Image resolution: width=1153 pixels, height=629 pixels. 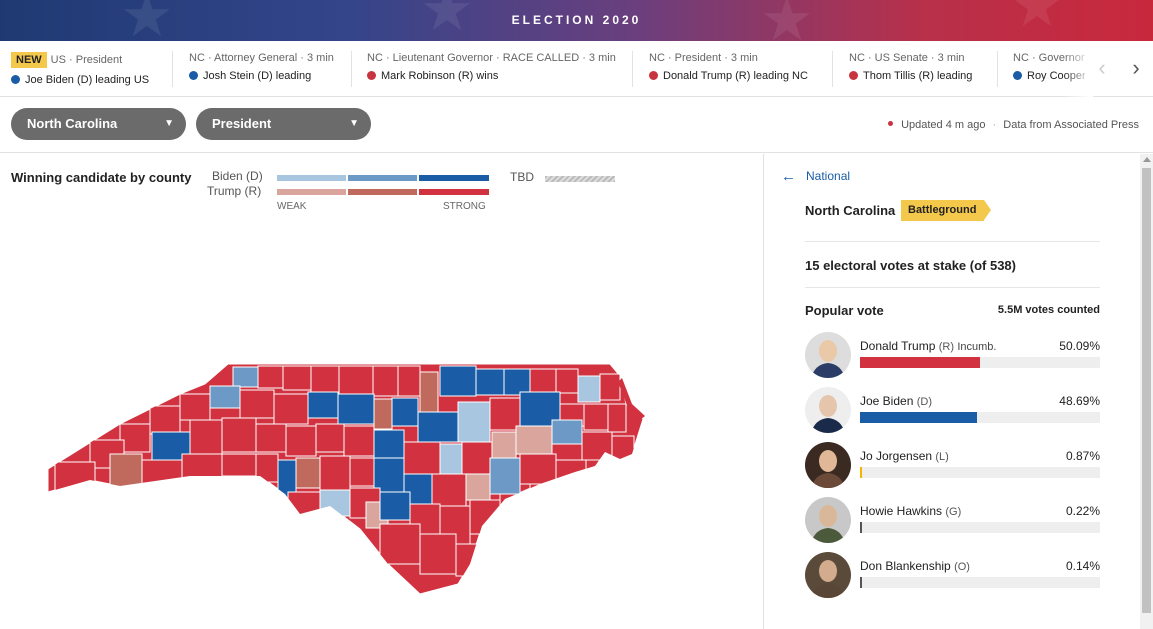 What do you see at coordinates (952, 287) in the screenshot?
I see `divider` at bounding box center [952, 287].